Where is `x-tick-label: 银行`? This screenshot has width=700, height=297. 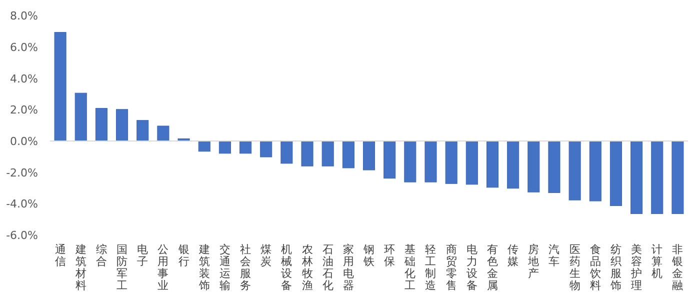 x-tick-label: 银行 is located at coordinates (183, 255).